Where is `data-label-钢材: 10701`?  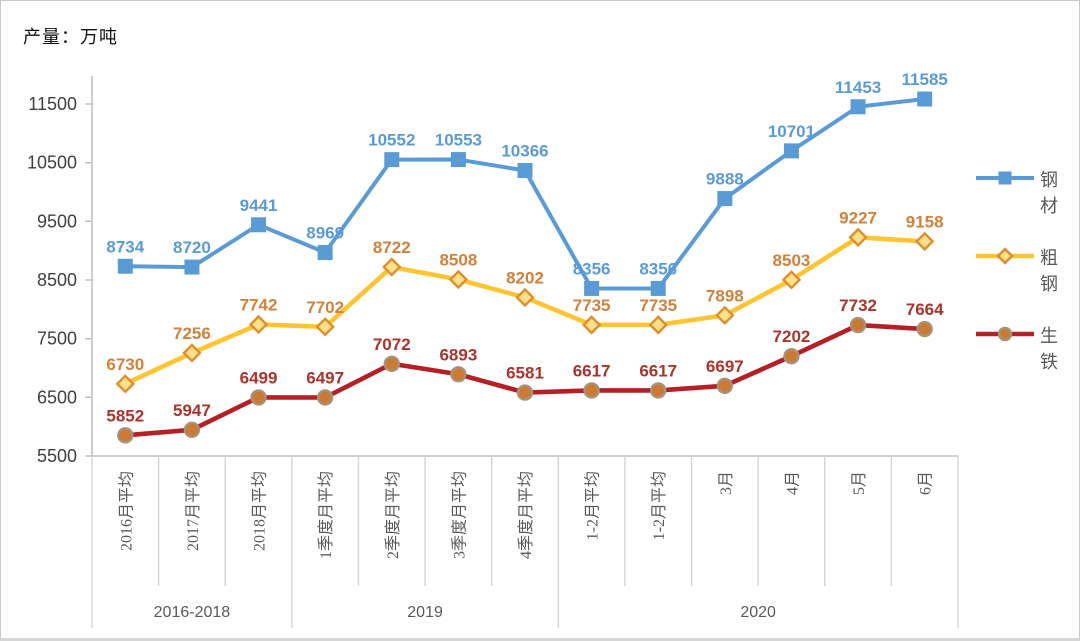
data-label-钢材: 10701 is located at coordinates (791, 131).